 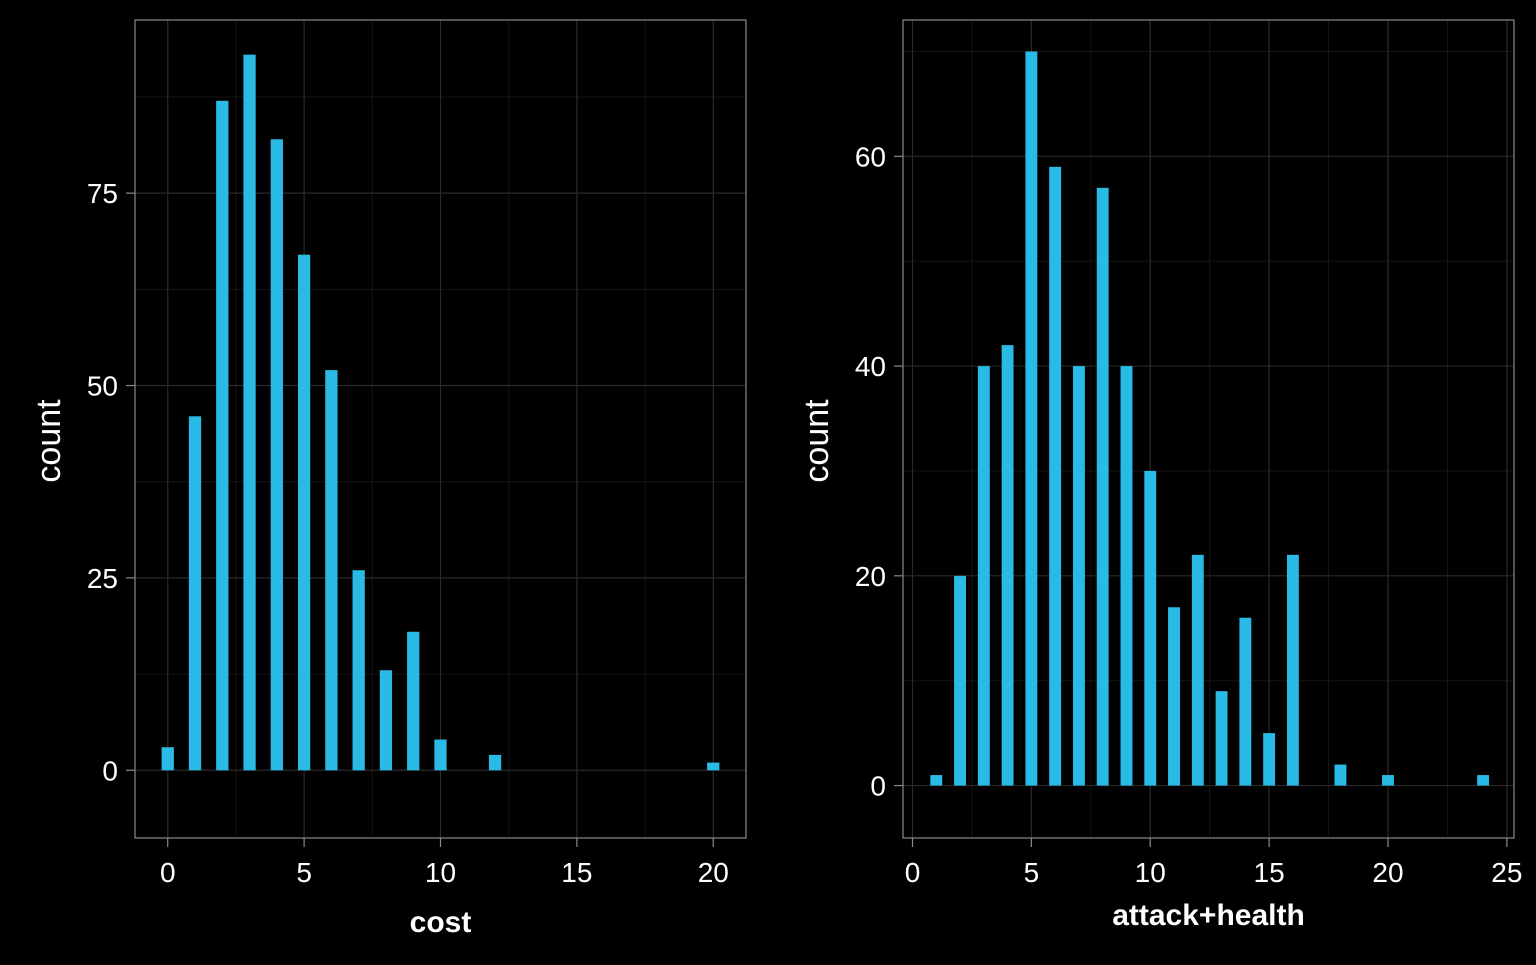 I want to click on y-tick-label: 50, so click(x=102, y=386).